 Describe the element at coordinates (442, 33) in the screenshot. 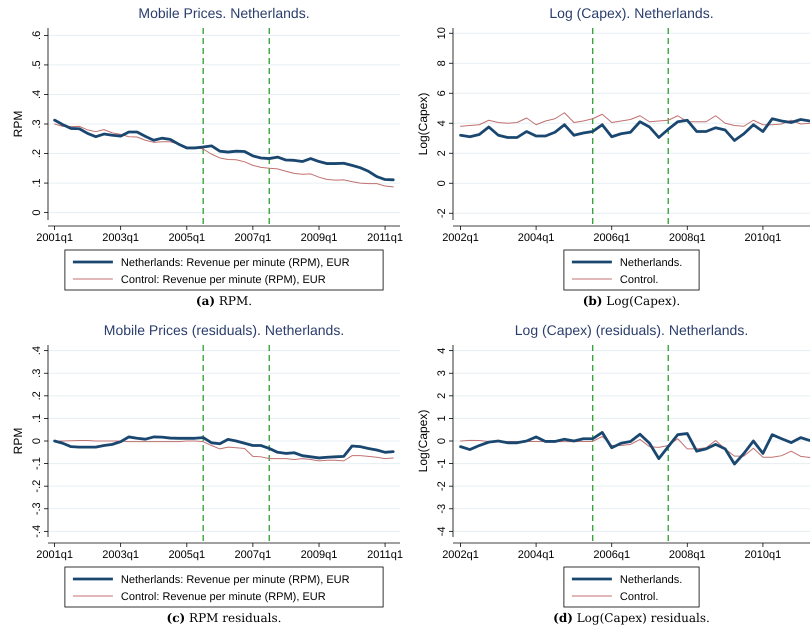

I see `y-tick-label: 10` at that location.